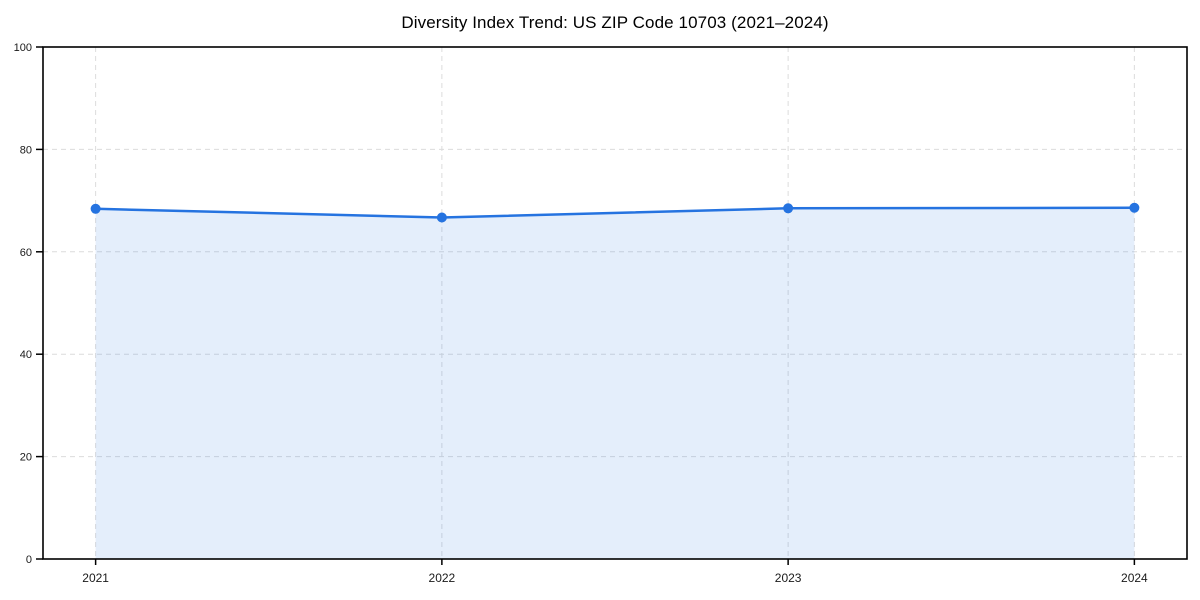 The width and height of the screenshot is (1200, 600). I want to click on y-tick-label: 100, so click(23, 48).